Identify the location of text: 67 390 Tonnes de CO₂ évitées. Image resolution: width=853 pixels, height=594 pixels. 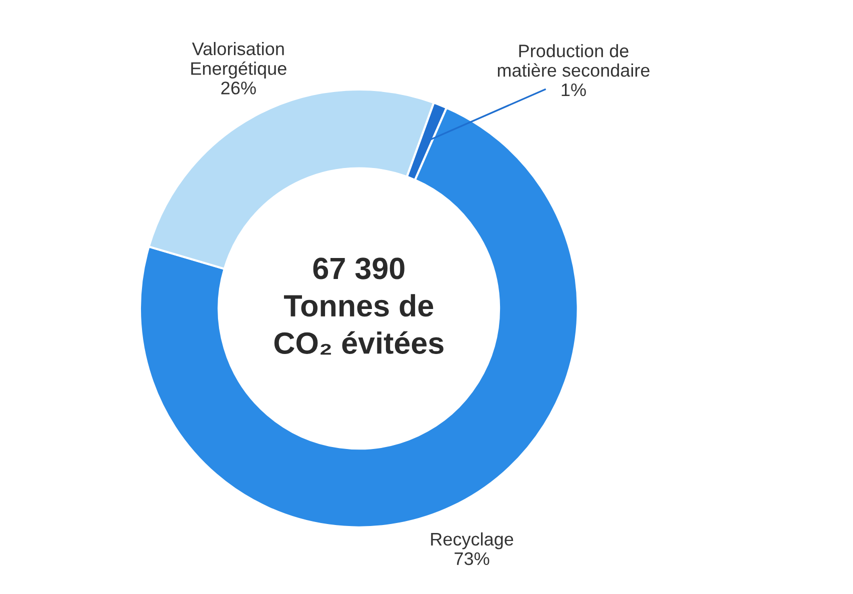
(359, 306).